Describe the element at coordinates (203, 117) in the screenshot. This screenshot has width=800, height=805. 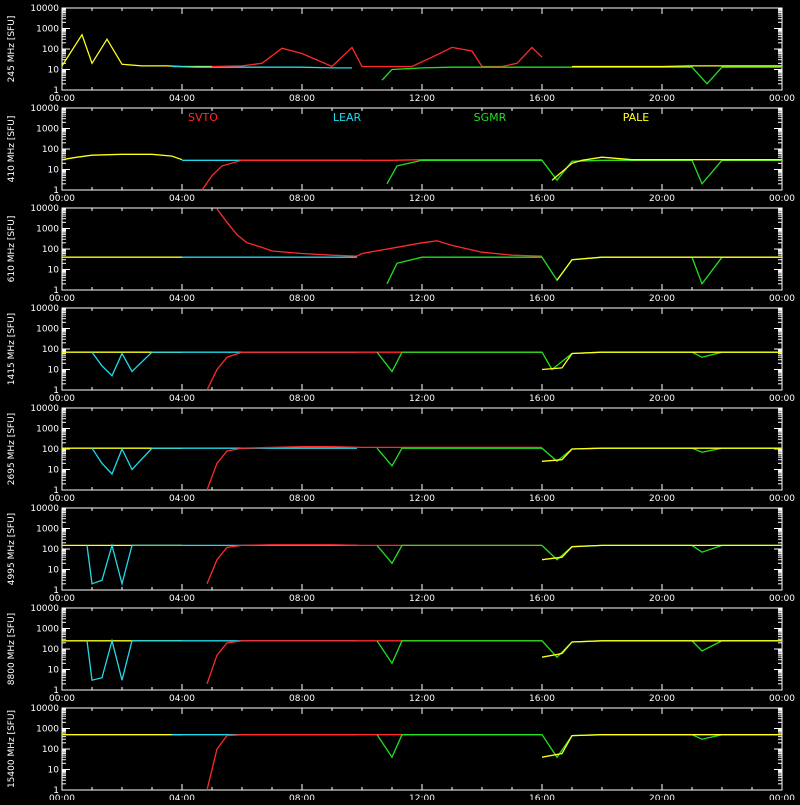
I see `legend-svto: SVTO` at that location.